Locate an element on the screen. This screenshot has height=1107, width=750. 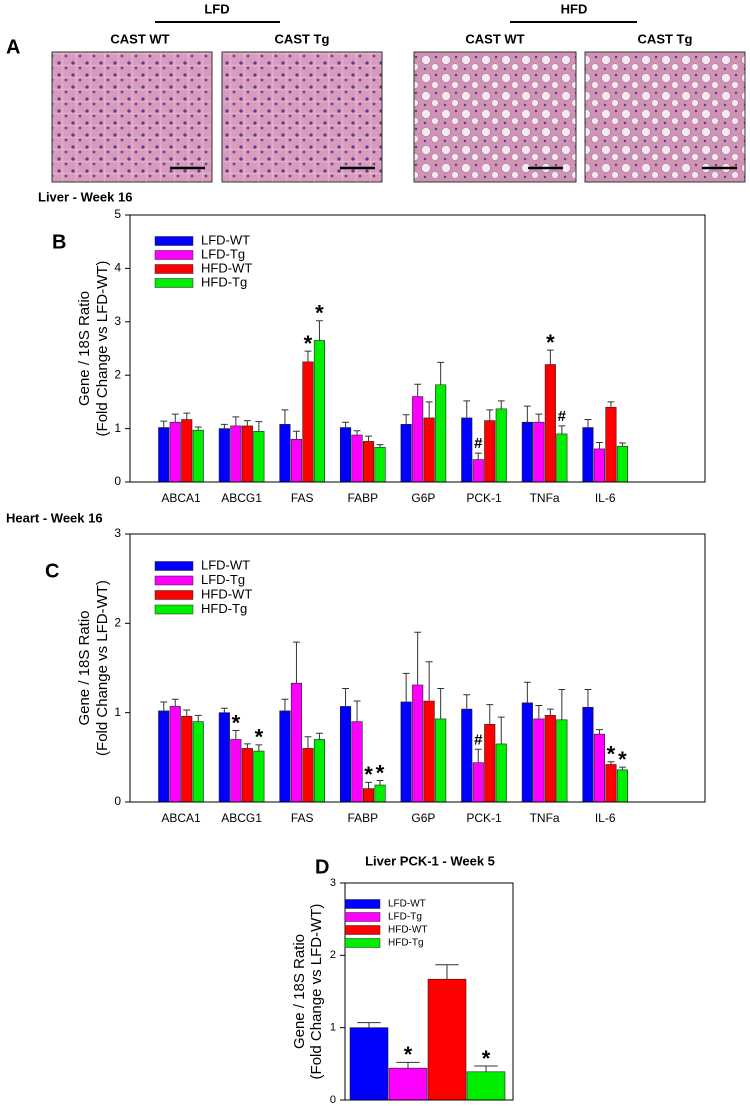
x-tick-label: G6P is located at coordinates (423, 818).